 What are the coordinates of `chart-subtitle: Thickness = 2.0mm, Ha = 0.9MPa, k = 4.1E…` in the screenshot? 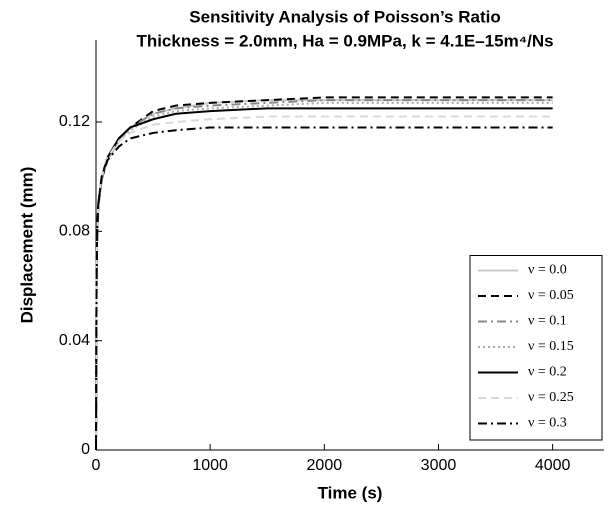 It's located at (344, 40).